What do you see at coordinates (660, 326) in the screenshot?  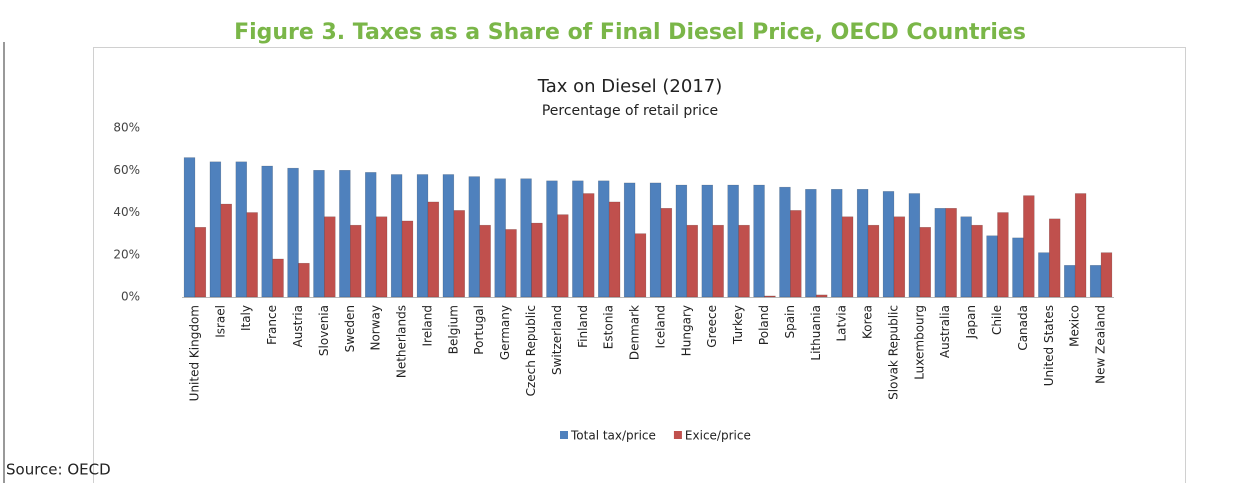 I see `x-tick-label: Iceland` at bounding box center [660, 326].